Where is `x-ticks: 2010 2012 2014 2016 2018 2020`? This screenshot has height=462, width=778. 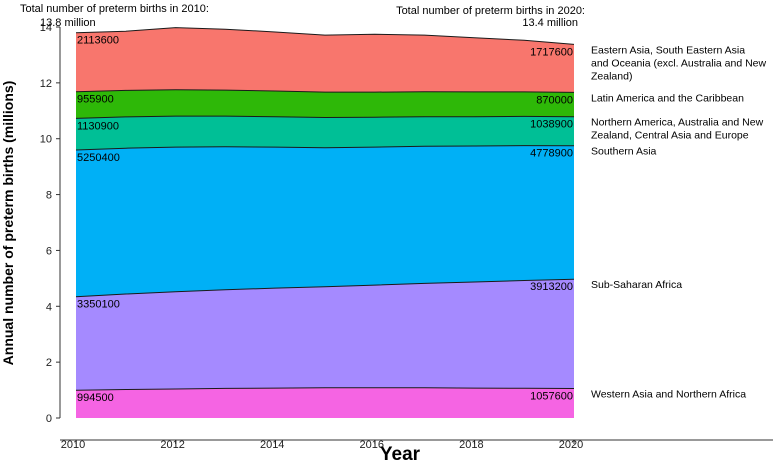 x-ticks: 2010 2012 2014 2016 2018 2020 is located at coordinates (322, 445).